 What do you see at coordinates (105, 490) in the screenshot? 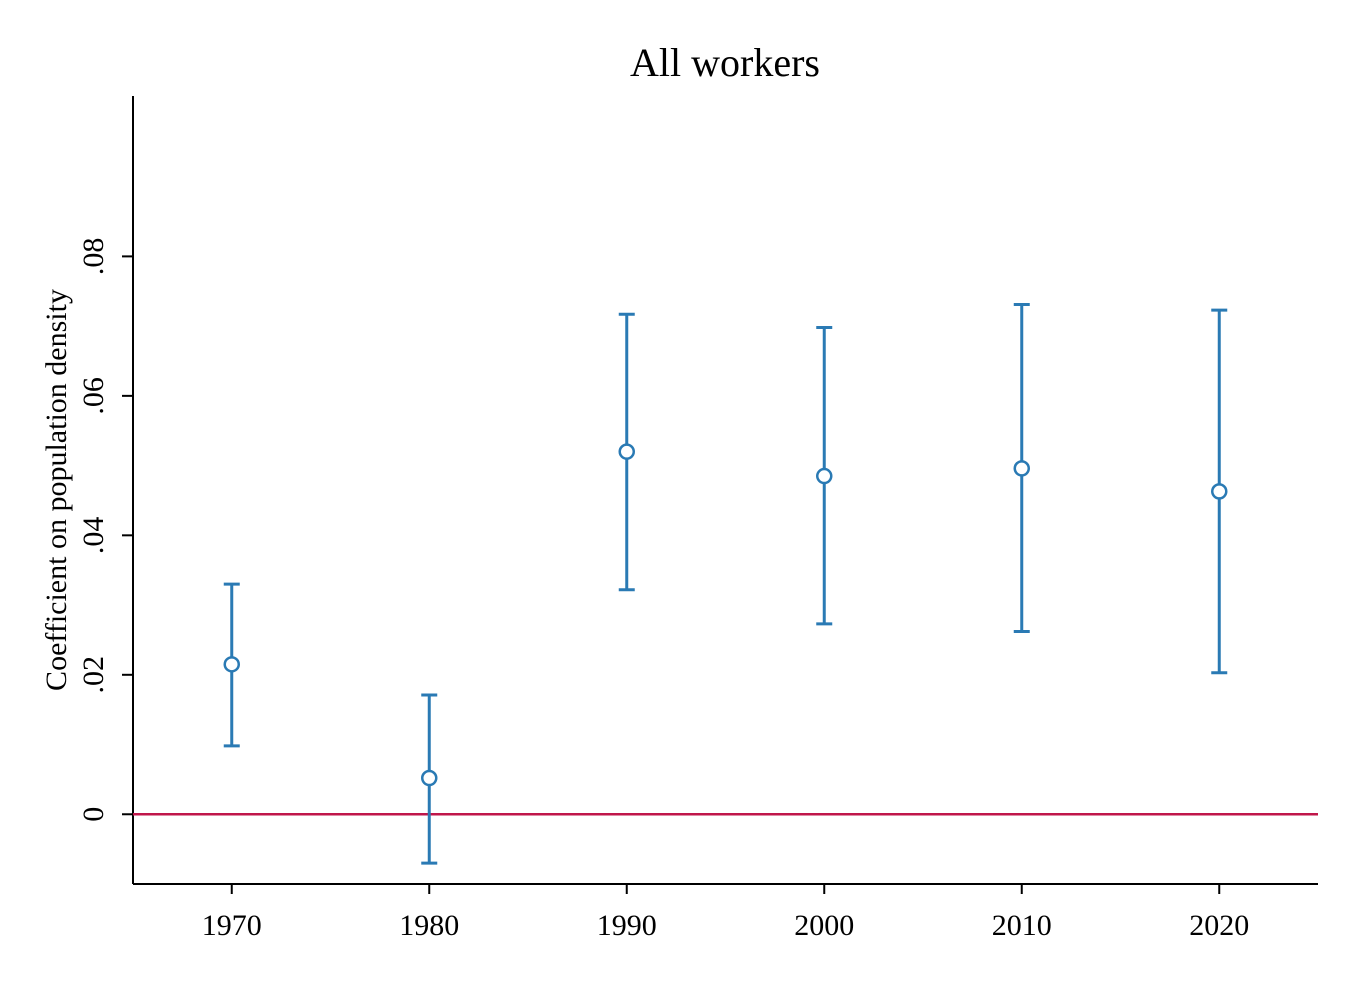
I see `y-axis: 0 .02 .04 .06 .08` at bounding box center [105, 490].